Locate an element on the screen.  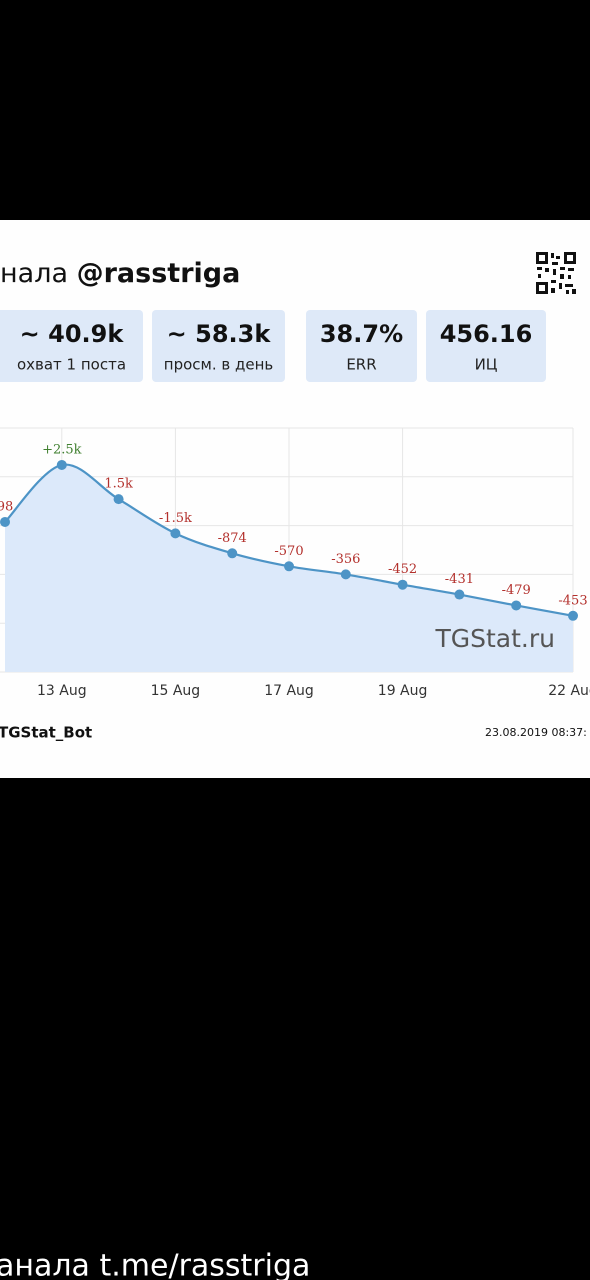
data-label: 98 is located at coordinates (6, 506).